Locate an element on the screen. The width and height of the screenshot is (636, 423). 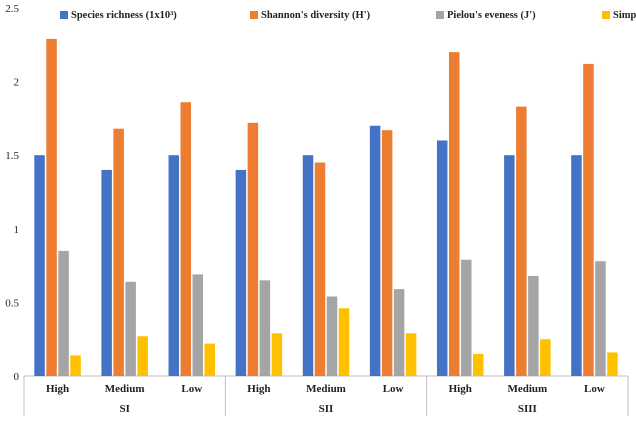
x-group-label: SI is located at coordinates (124, 409).